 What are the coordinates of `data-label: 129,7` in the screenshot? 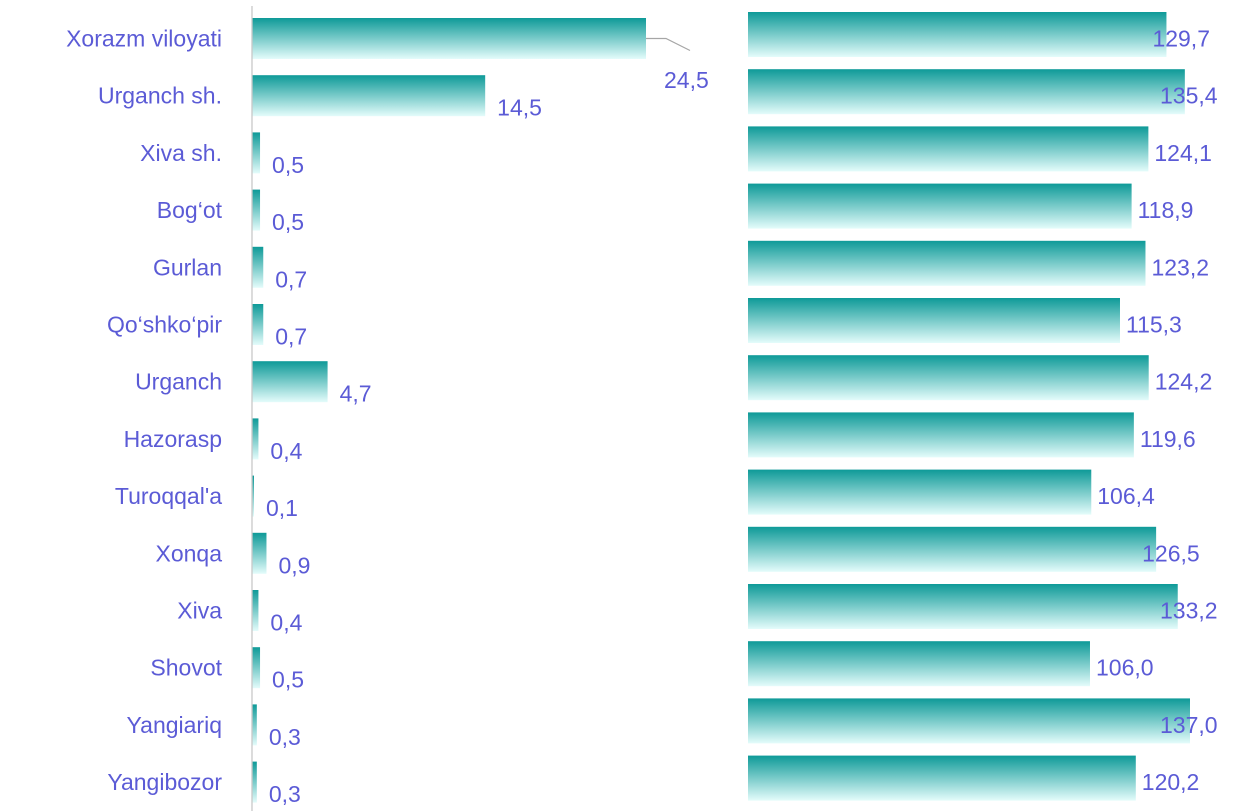 It's located at (1181, 39).